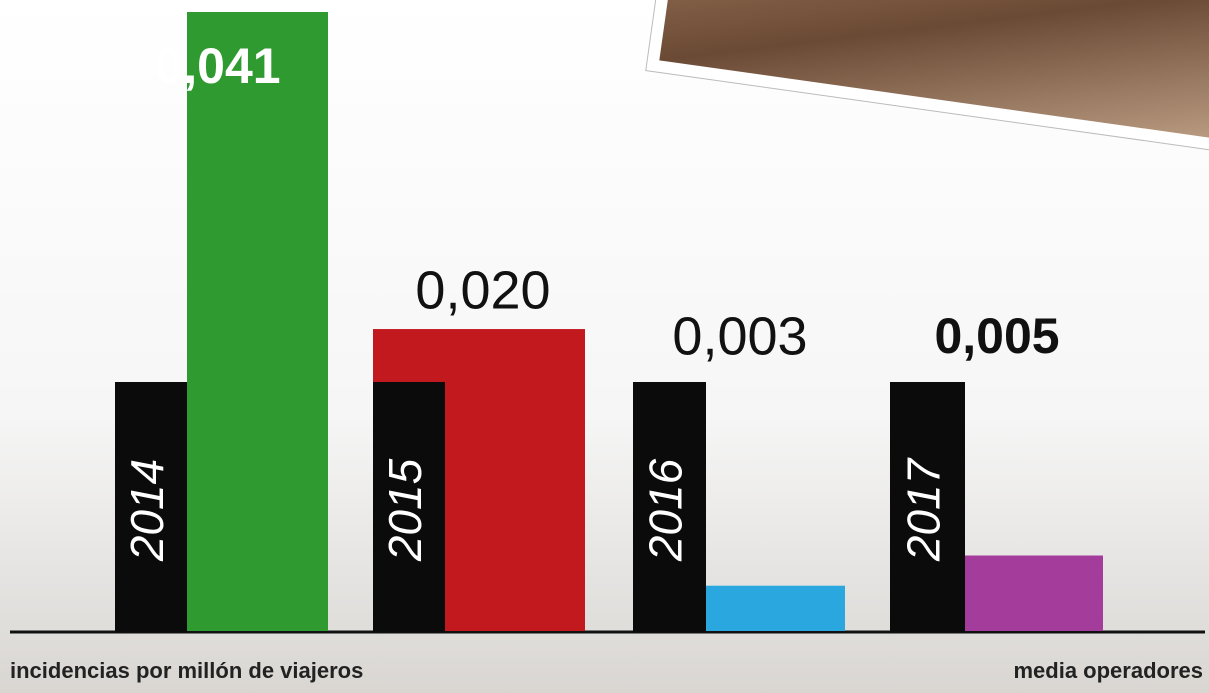 Image resolution: width=1209 pixels, height=693 pixels. Describe the element at coordinates (482, 290) in the screenshot. I see `value-label: 0,020` at that location.